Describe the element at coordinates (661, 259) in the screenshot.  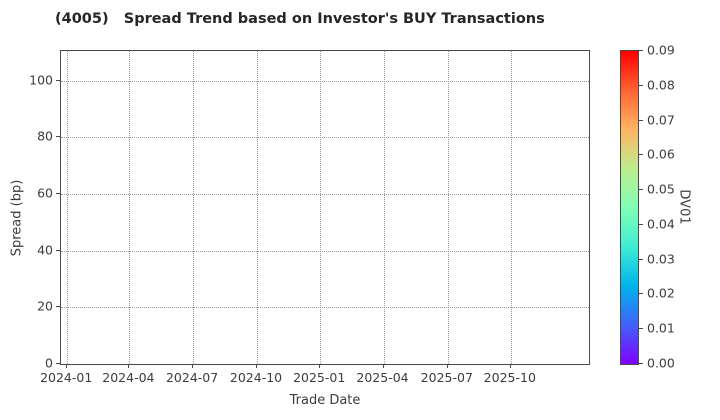
I see `colorbar-tick-label: 0.03` at that location.